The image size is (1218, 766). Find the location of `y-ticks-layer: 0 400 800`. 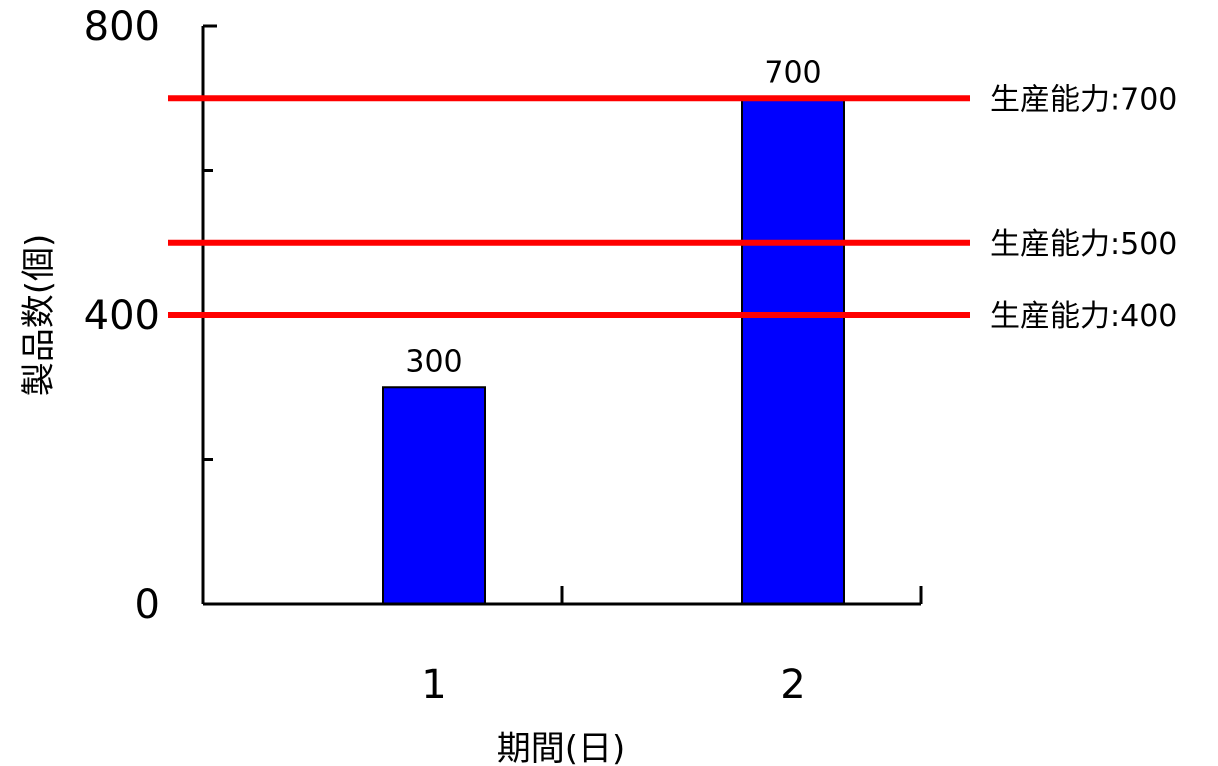

y-ticks-layer: 0 400 800 is located at coordinates (150, 316).